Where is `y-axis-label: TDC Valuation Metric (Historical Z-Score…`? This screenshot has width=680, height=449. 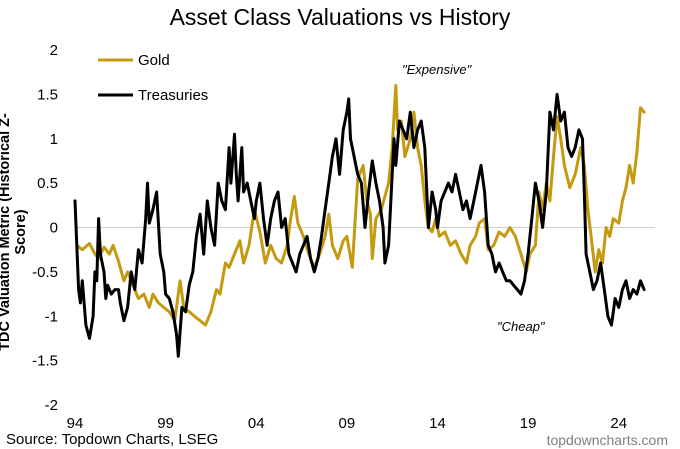
y-axis-label: TDC Valuation Metric (Historical Z-Score… is located at coordinates (14, 232).